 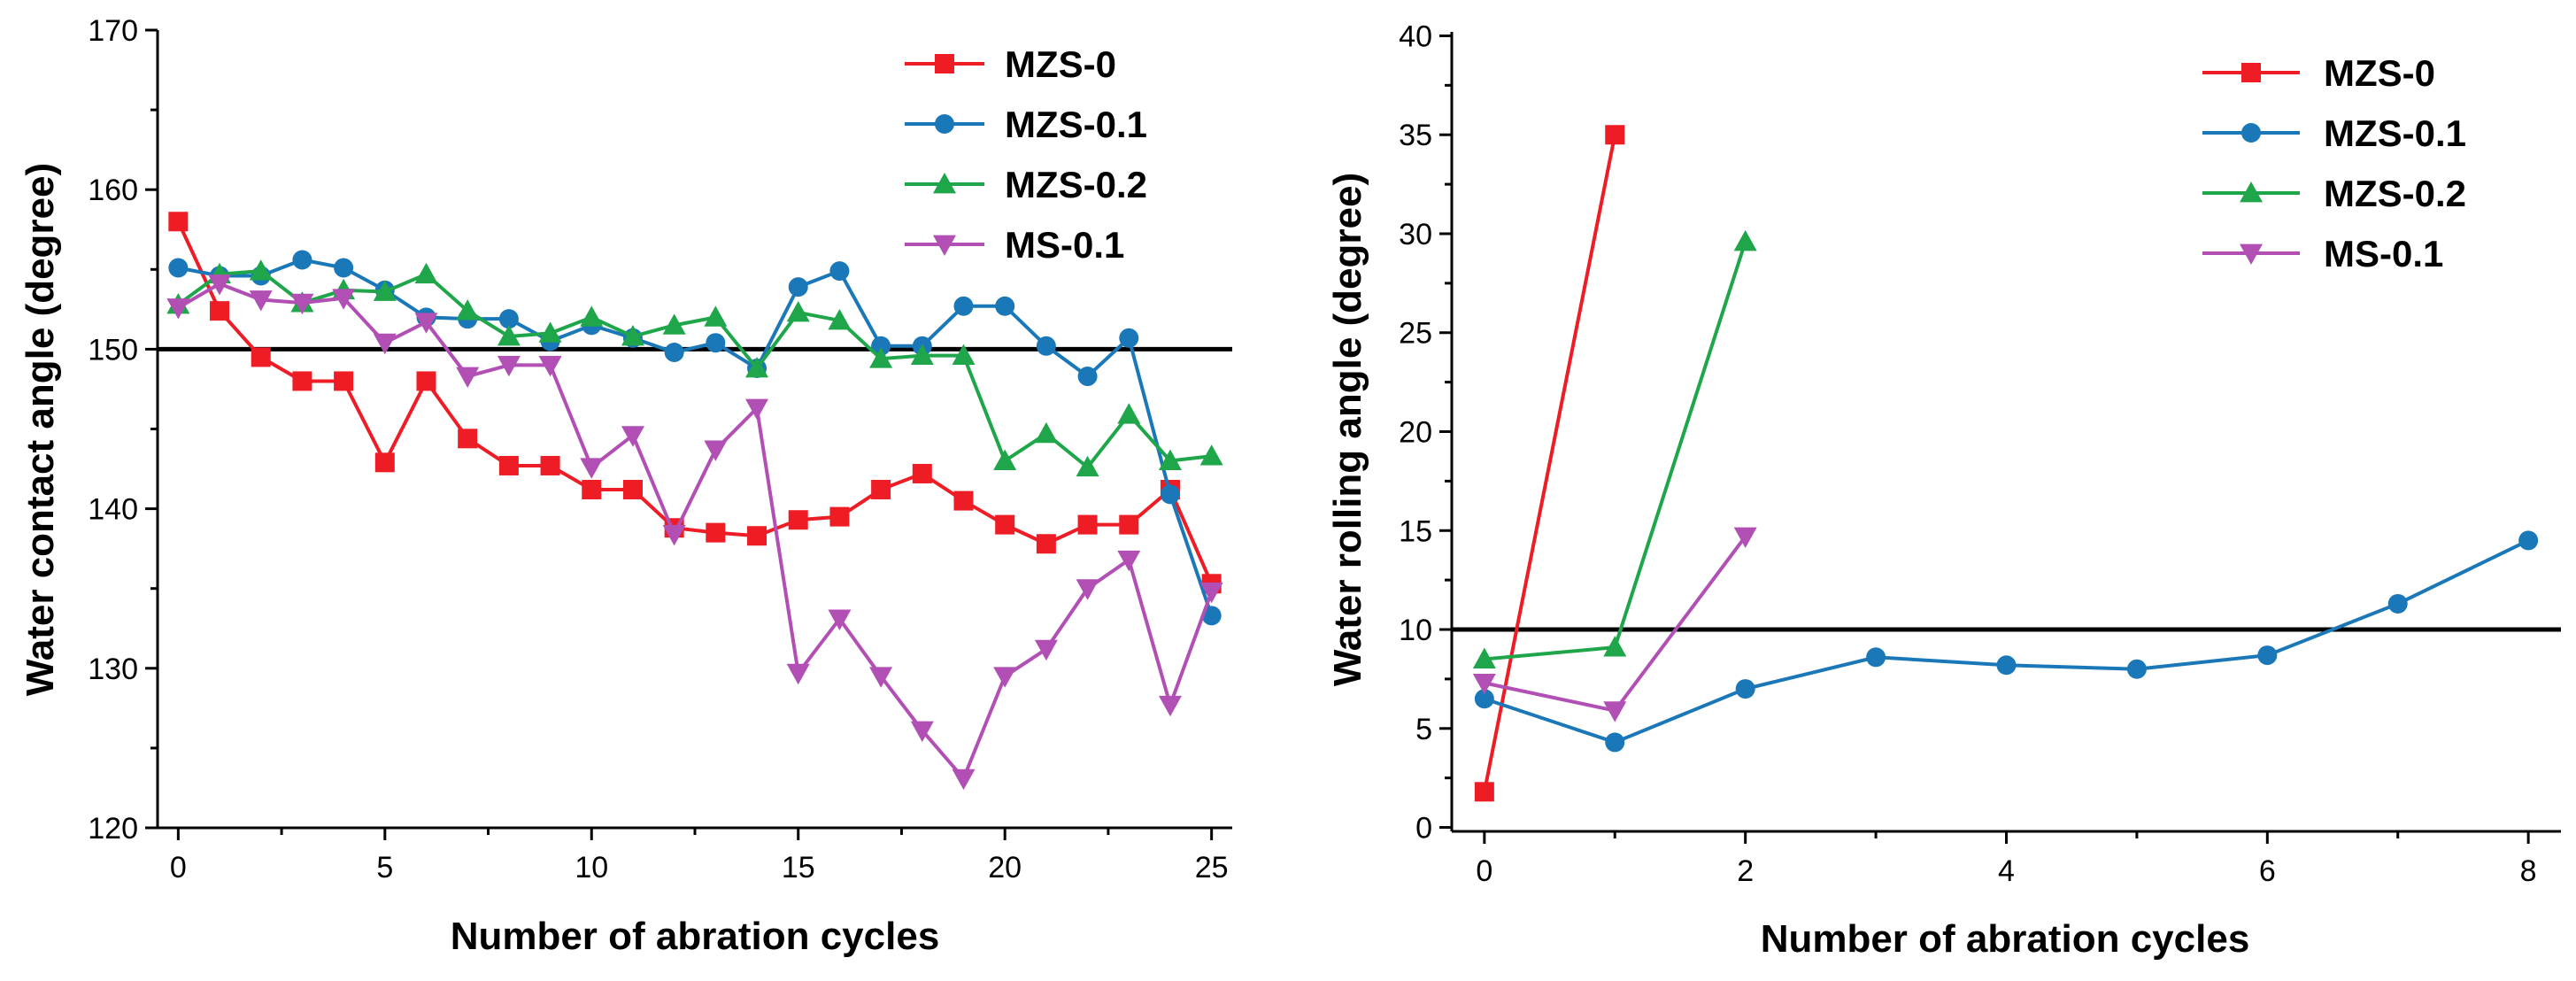 I want to click on series-line, so click(x=1615, y=624).